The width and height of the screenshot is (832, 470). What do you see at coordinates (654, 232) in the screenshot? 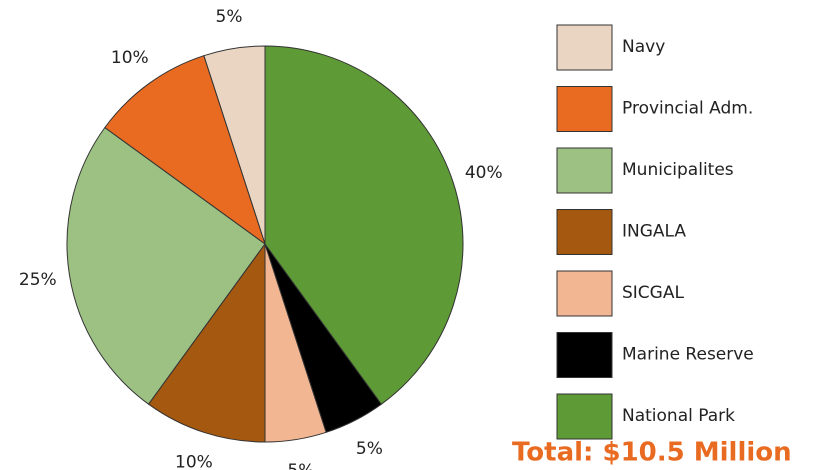
I see `legend-label: INGALA` at bounding box center [654, 232].